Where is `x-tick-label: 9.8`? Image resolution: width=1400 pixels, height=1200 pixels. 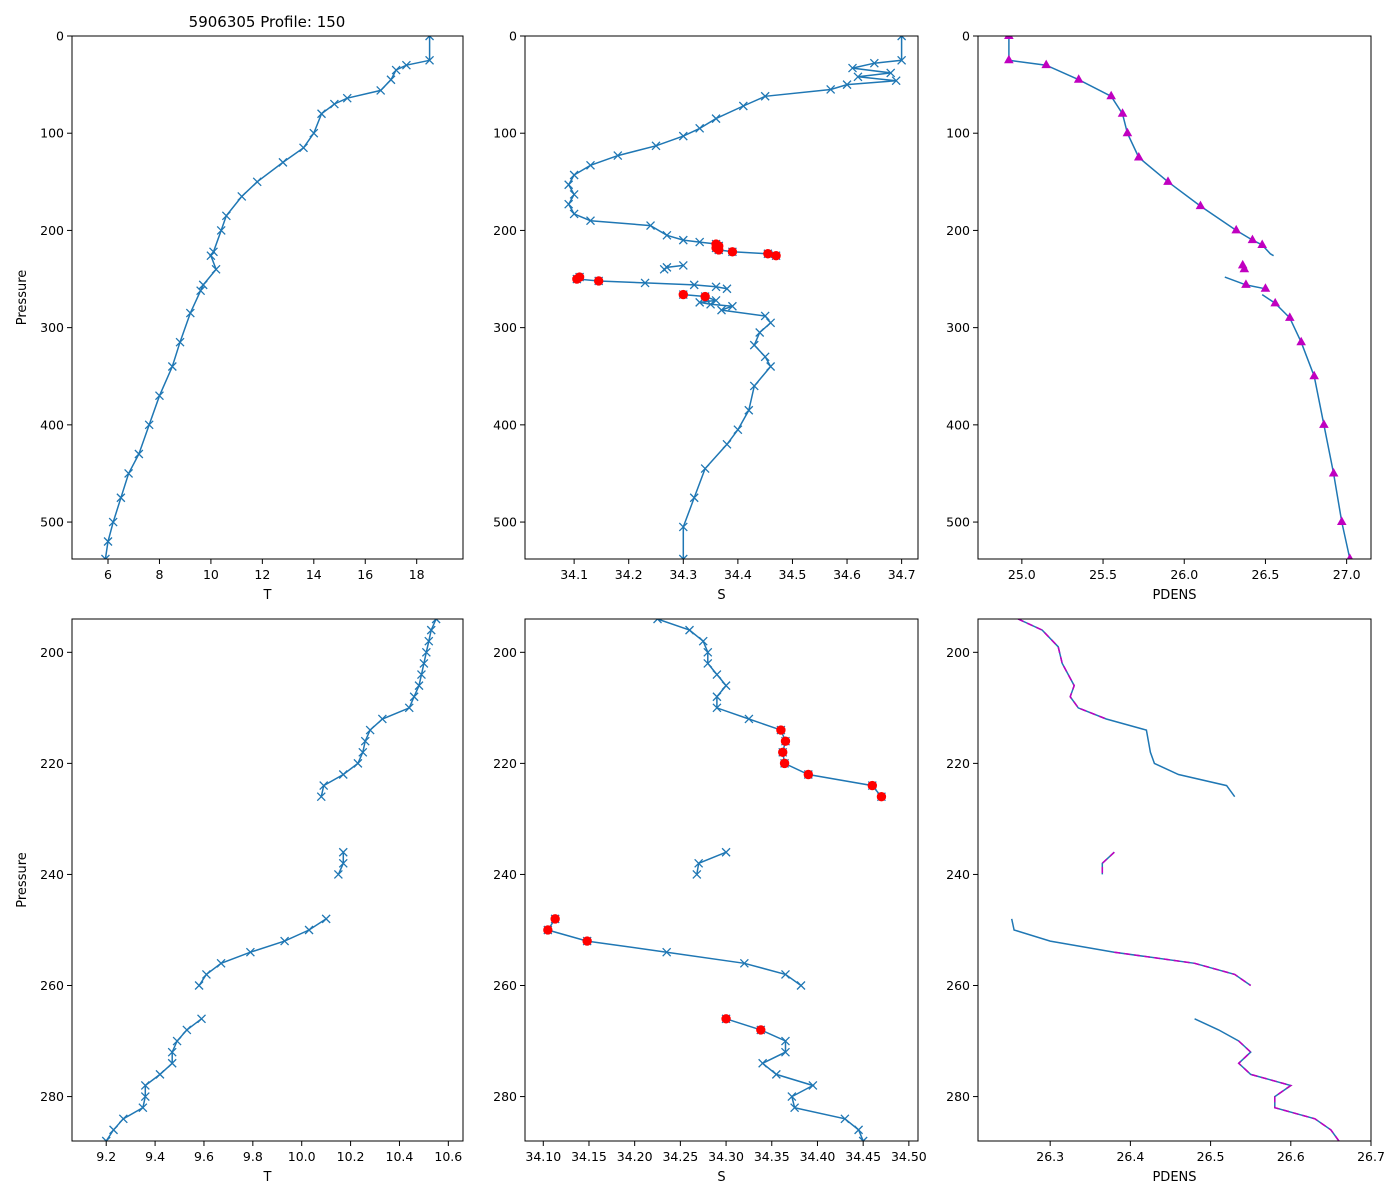
x-tick-label: 9.8 is located at coordinates (253, 1156).